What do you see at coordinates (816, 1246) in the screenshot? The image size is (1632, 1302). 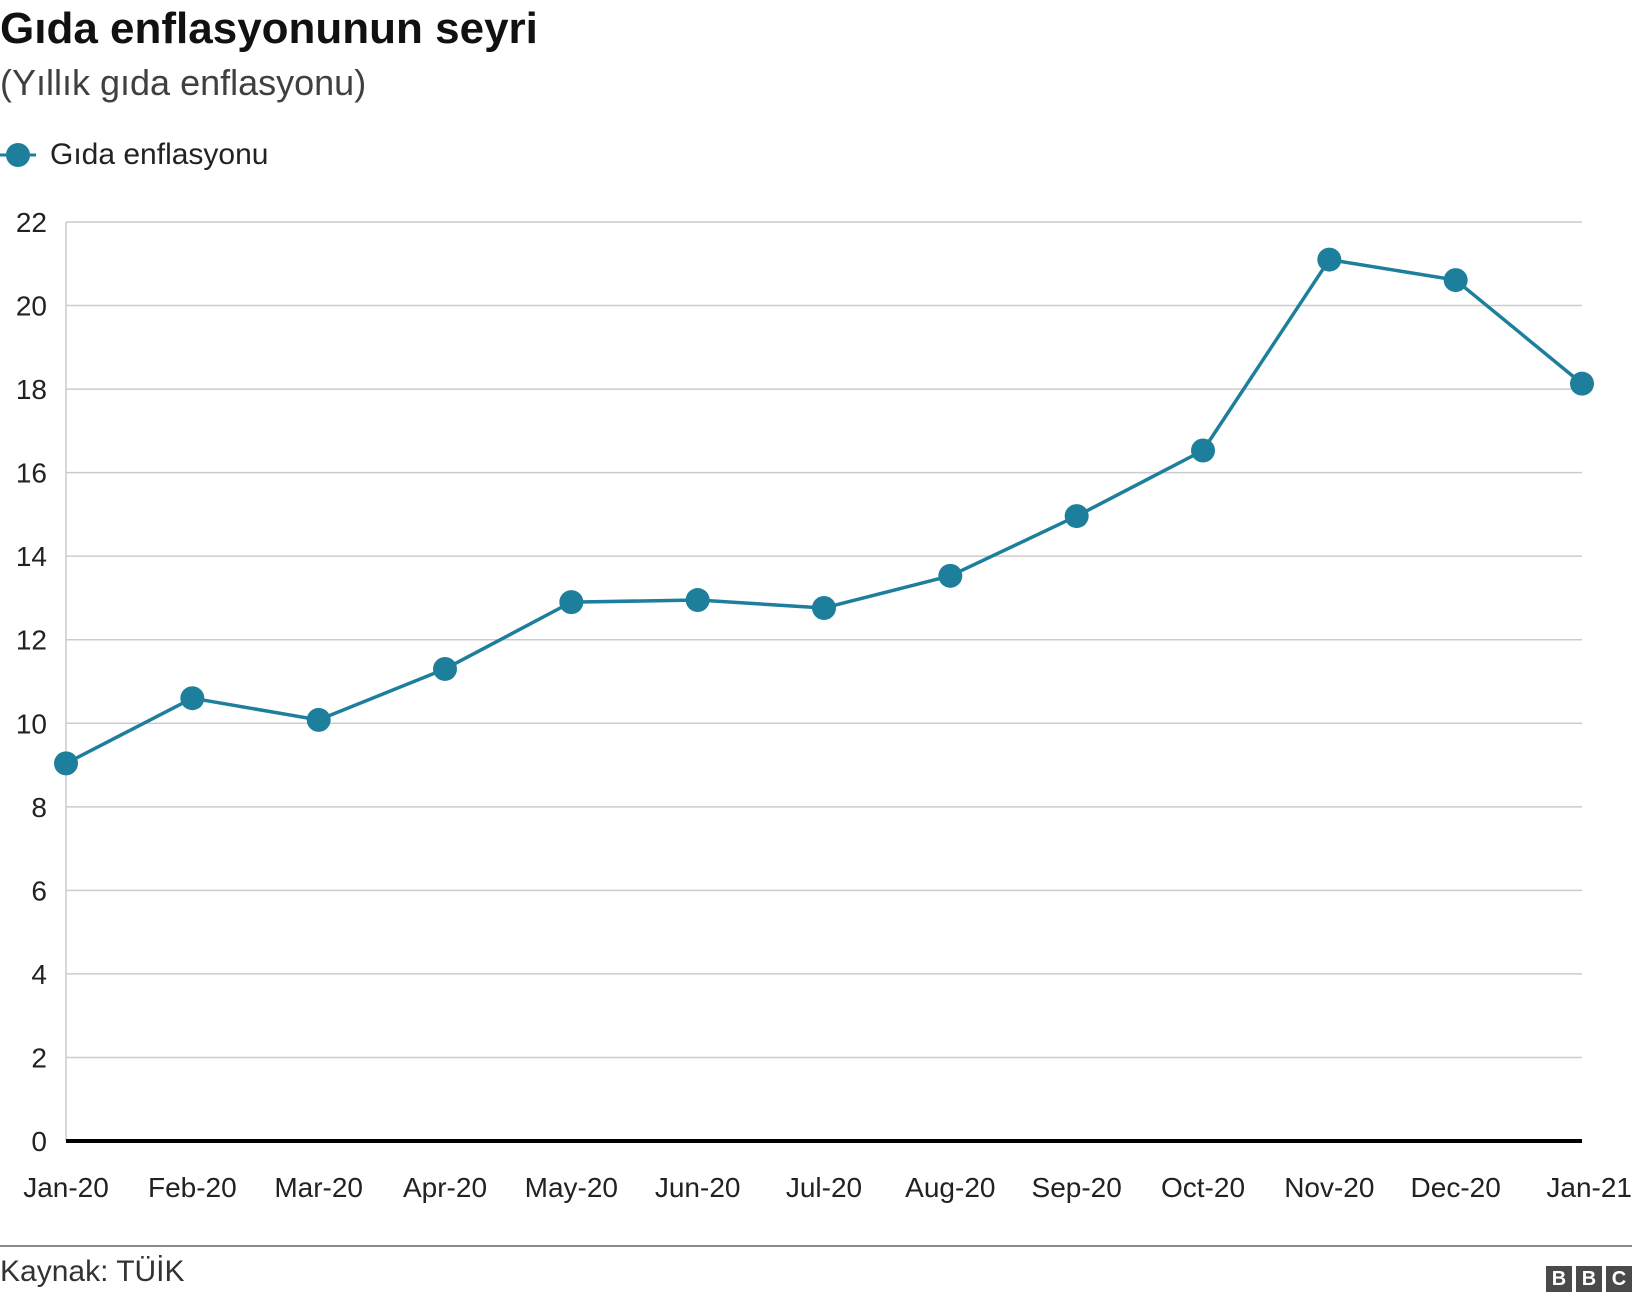 I see `footer-divider` at bounding box center [816, 1246].